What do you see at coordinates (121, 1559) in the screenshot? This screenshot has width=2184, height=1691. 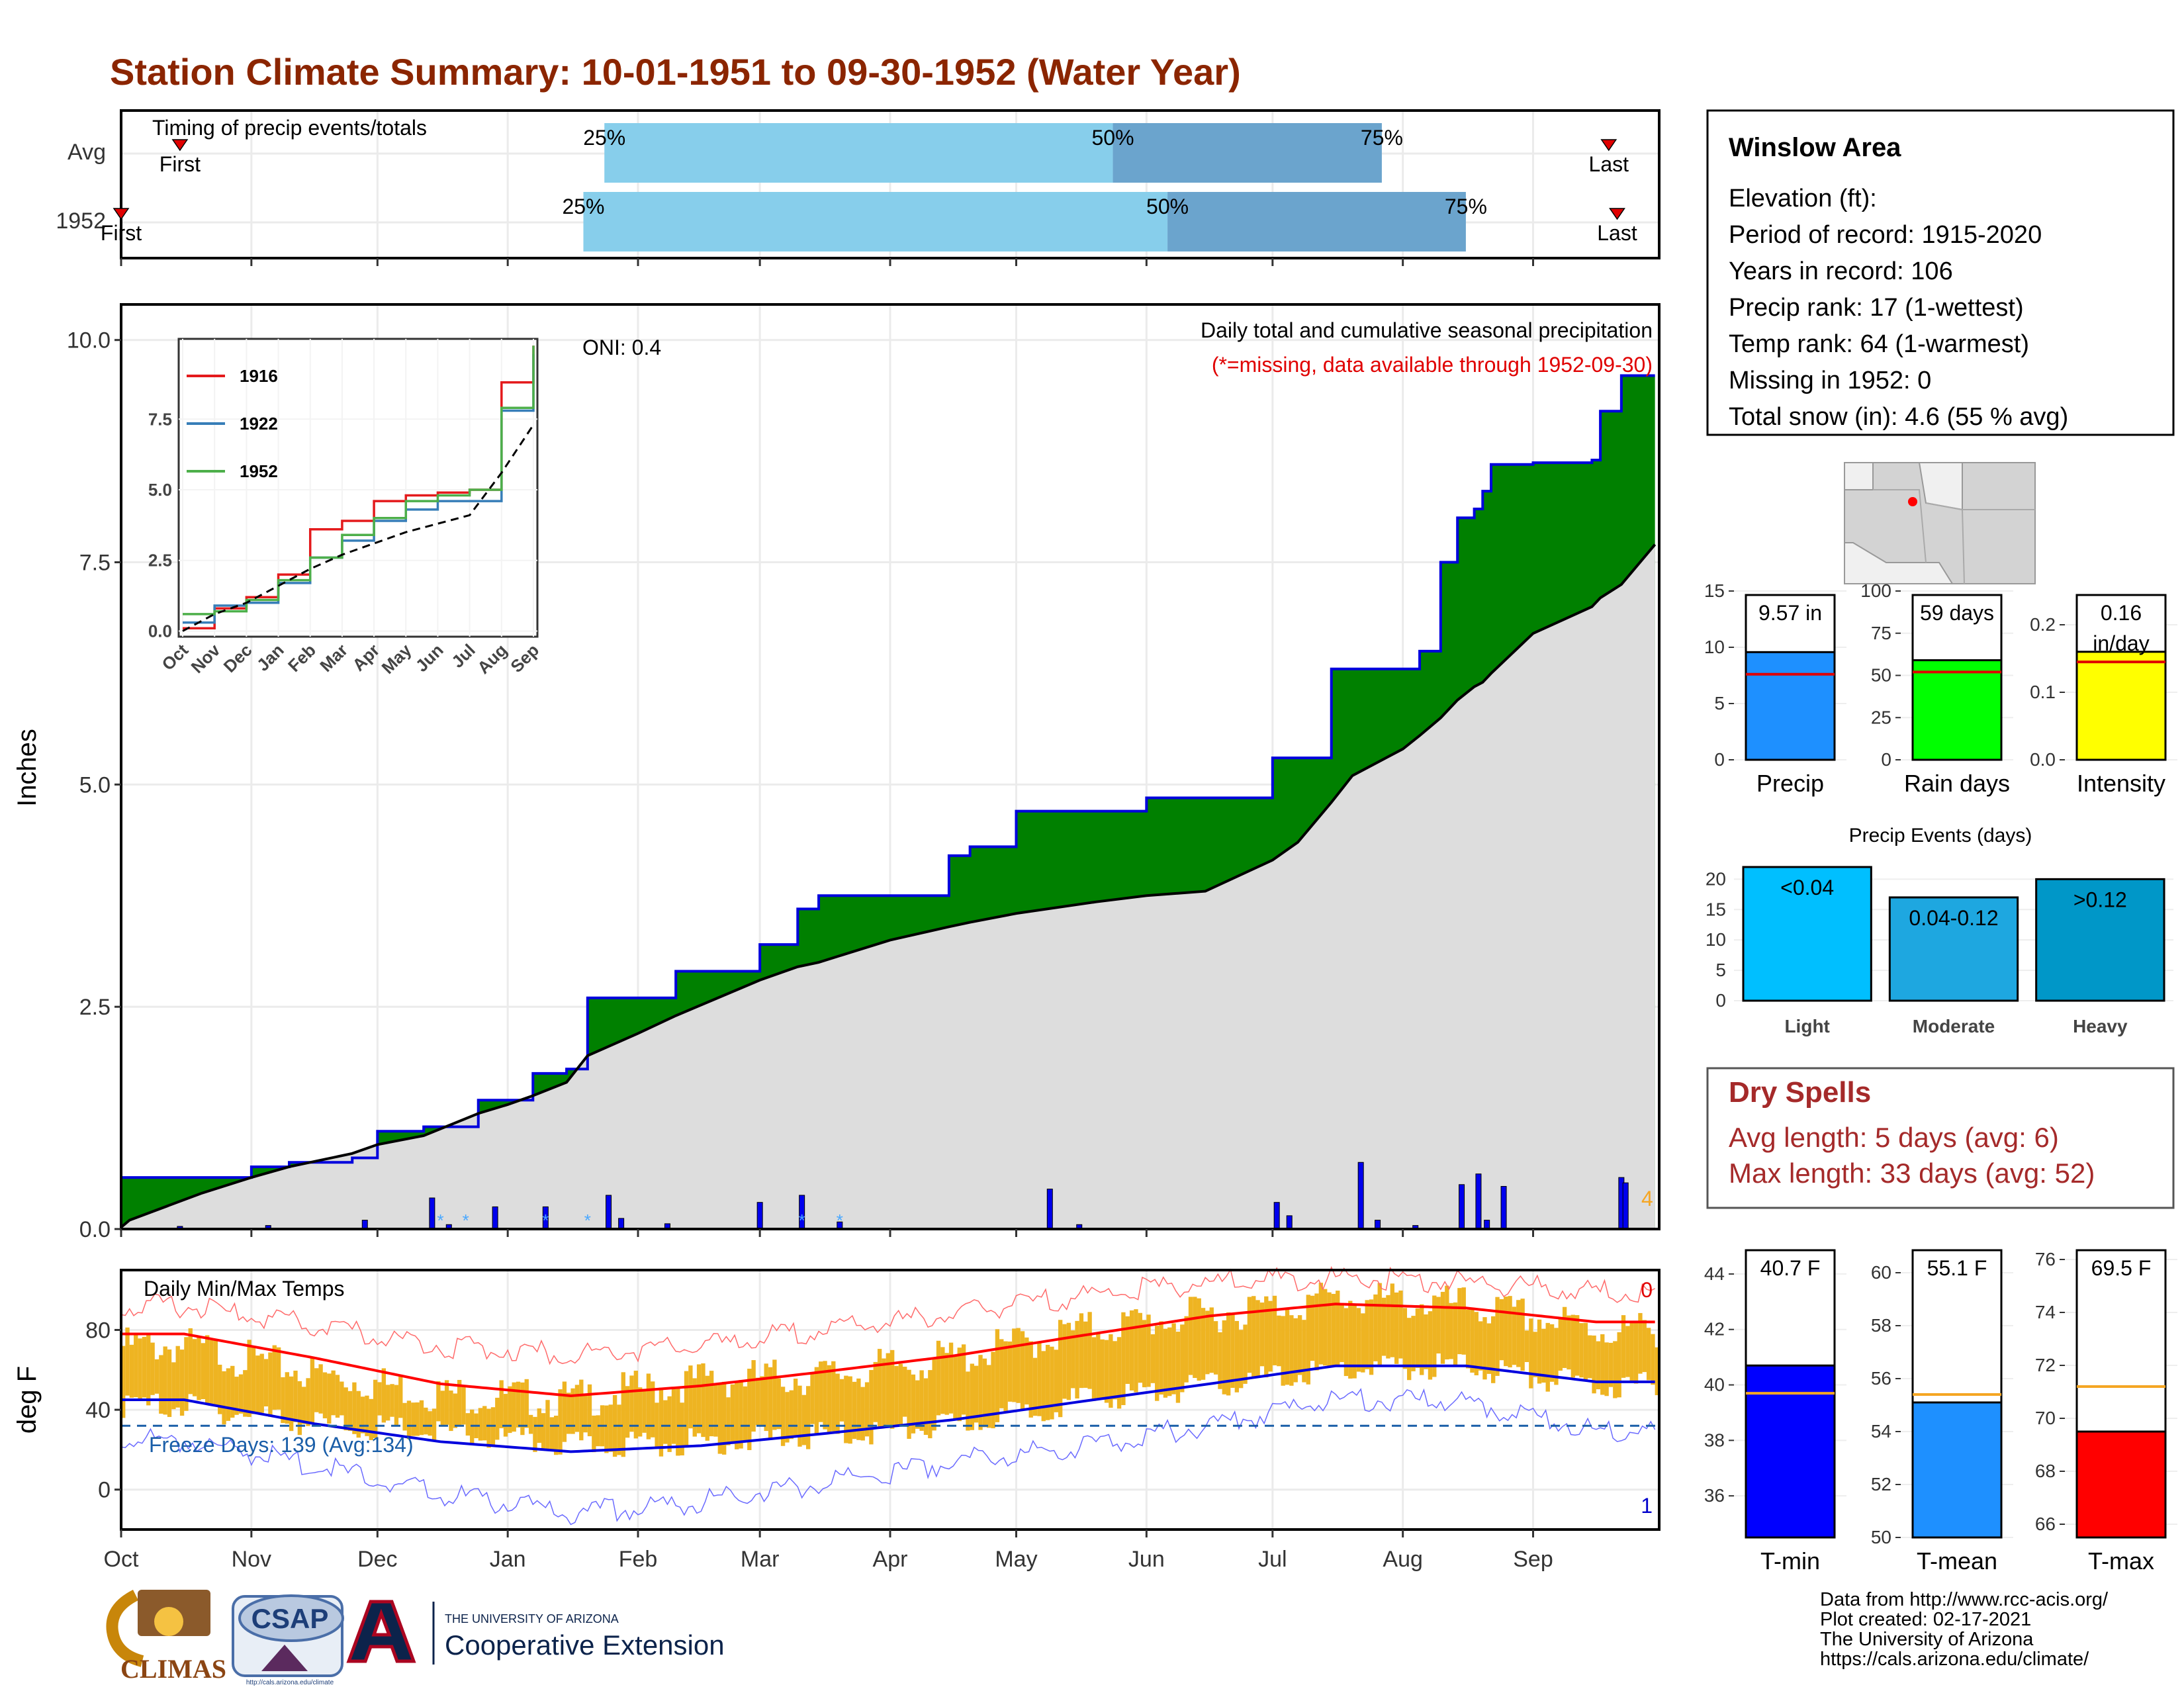 I see `month-label: Oct` at bounding box center [121, 1559].